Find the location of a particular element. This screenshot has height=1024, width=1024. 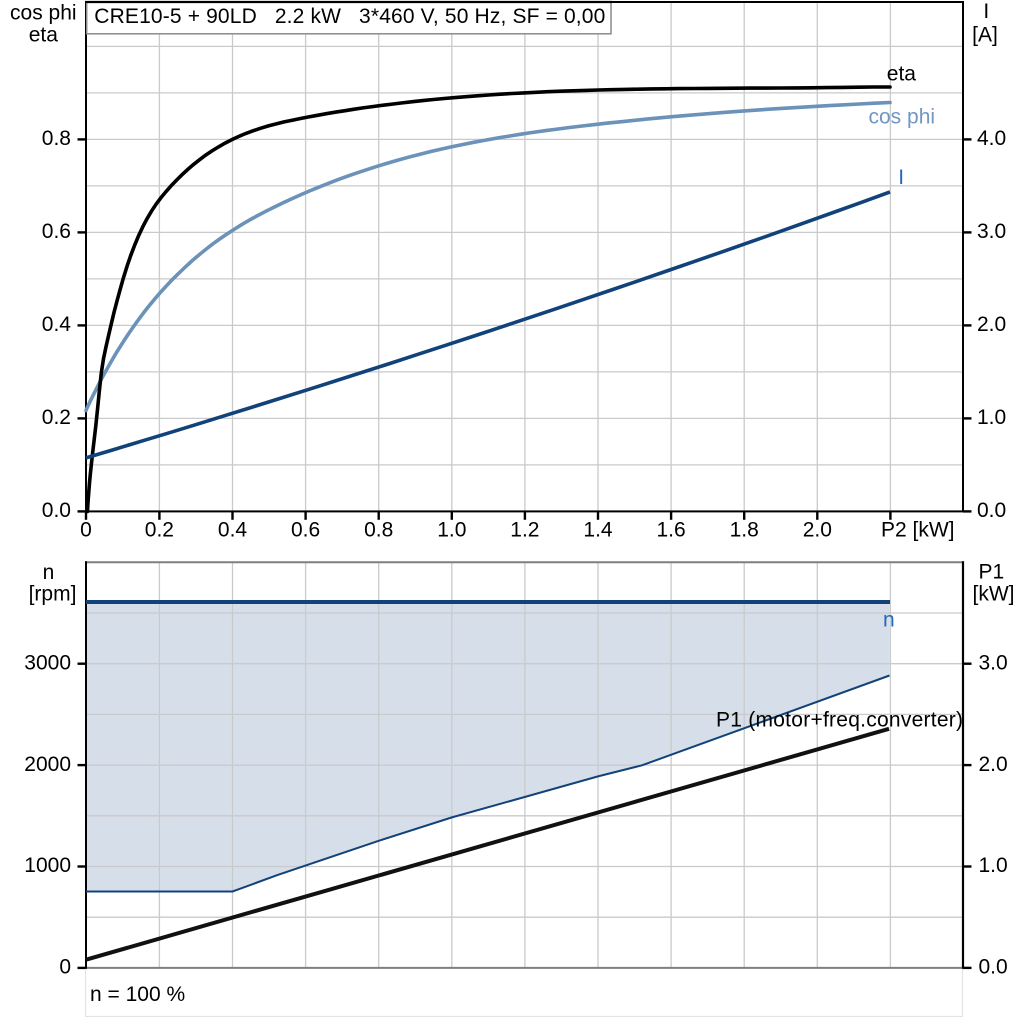

svg-text: 4.0 is located at coordinates (991, 138).